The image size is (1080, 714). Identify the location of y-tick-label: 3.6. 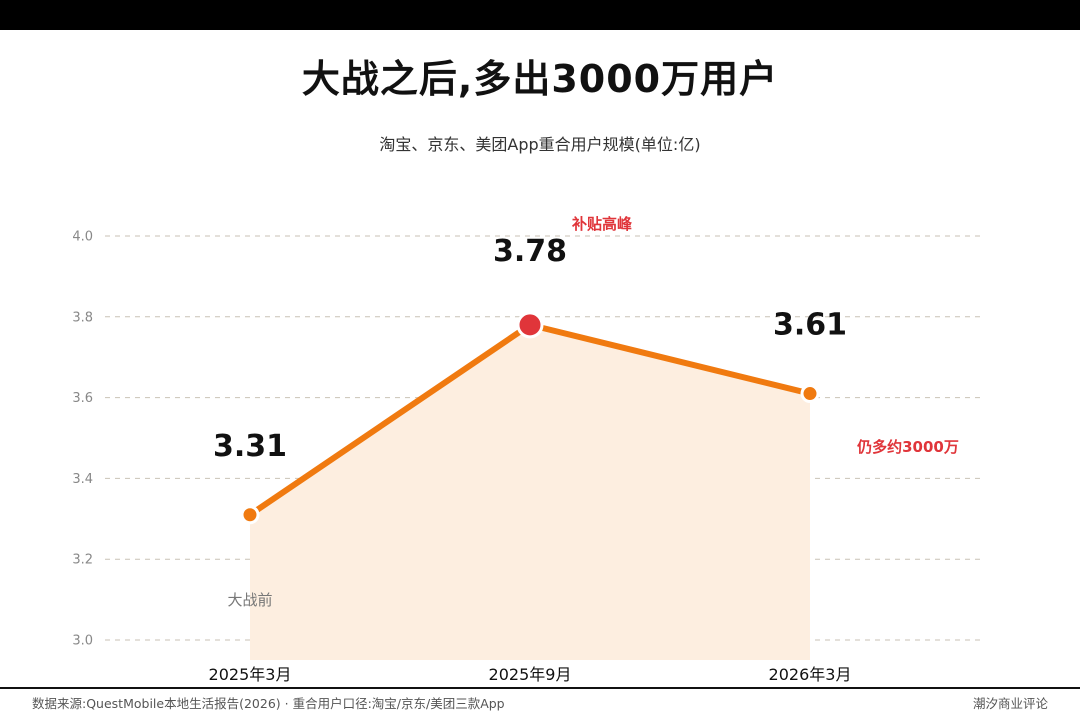
(82, 398).